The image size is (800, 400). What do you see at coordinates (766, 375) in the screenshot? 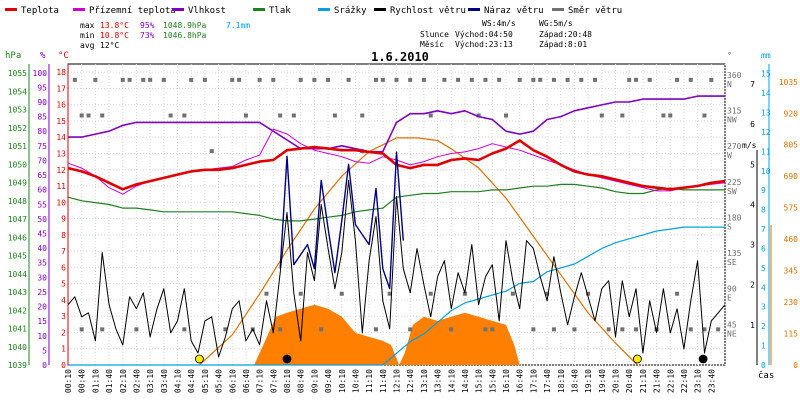
I see `x-axis-label: čas` at bounding box center [766, 375].